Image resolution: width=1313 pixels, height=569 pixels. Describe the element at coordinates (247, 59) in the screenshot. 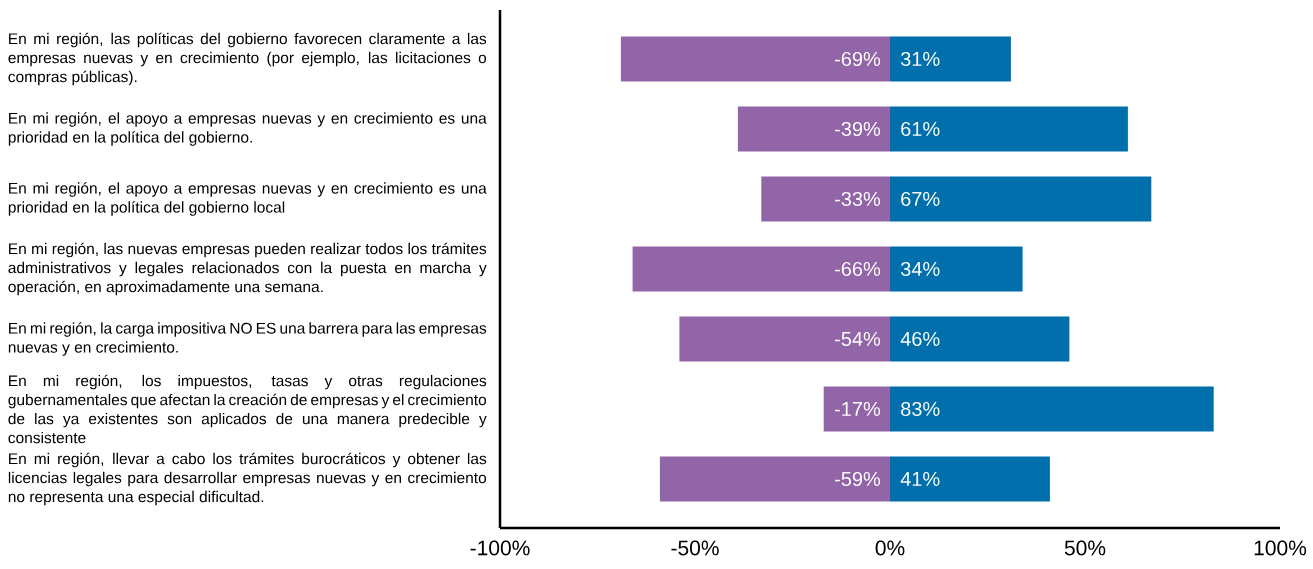

I see `y-tick-label: En mi región, las políticas del gobierno favorecen claramente a las empresas nuevas y en crecimiento (por ejemplo, las licitaciones o compras públicas).` at that location.